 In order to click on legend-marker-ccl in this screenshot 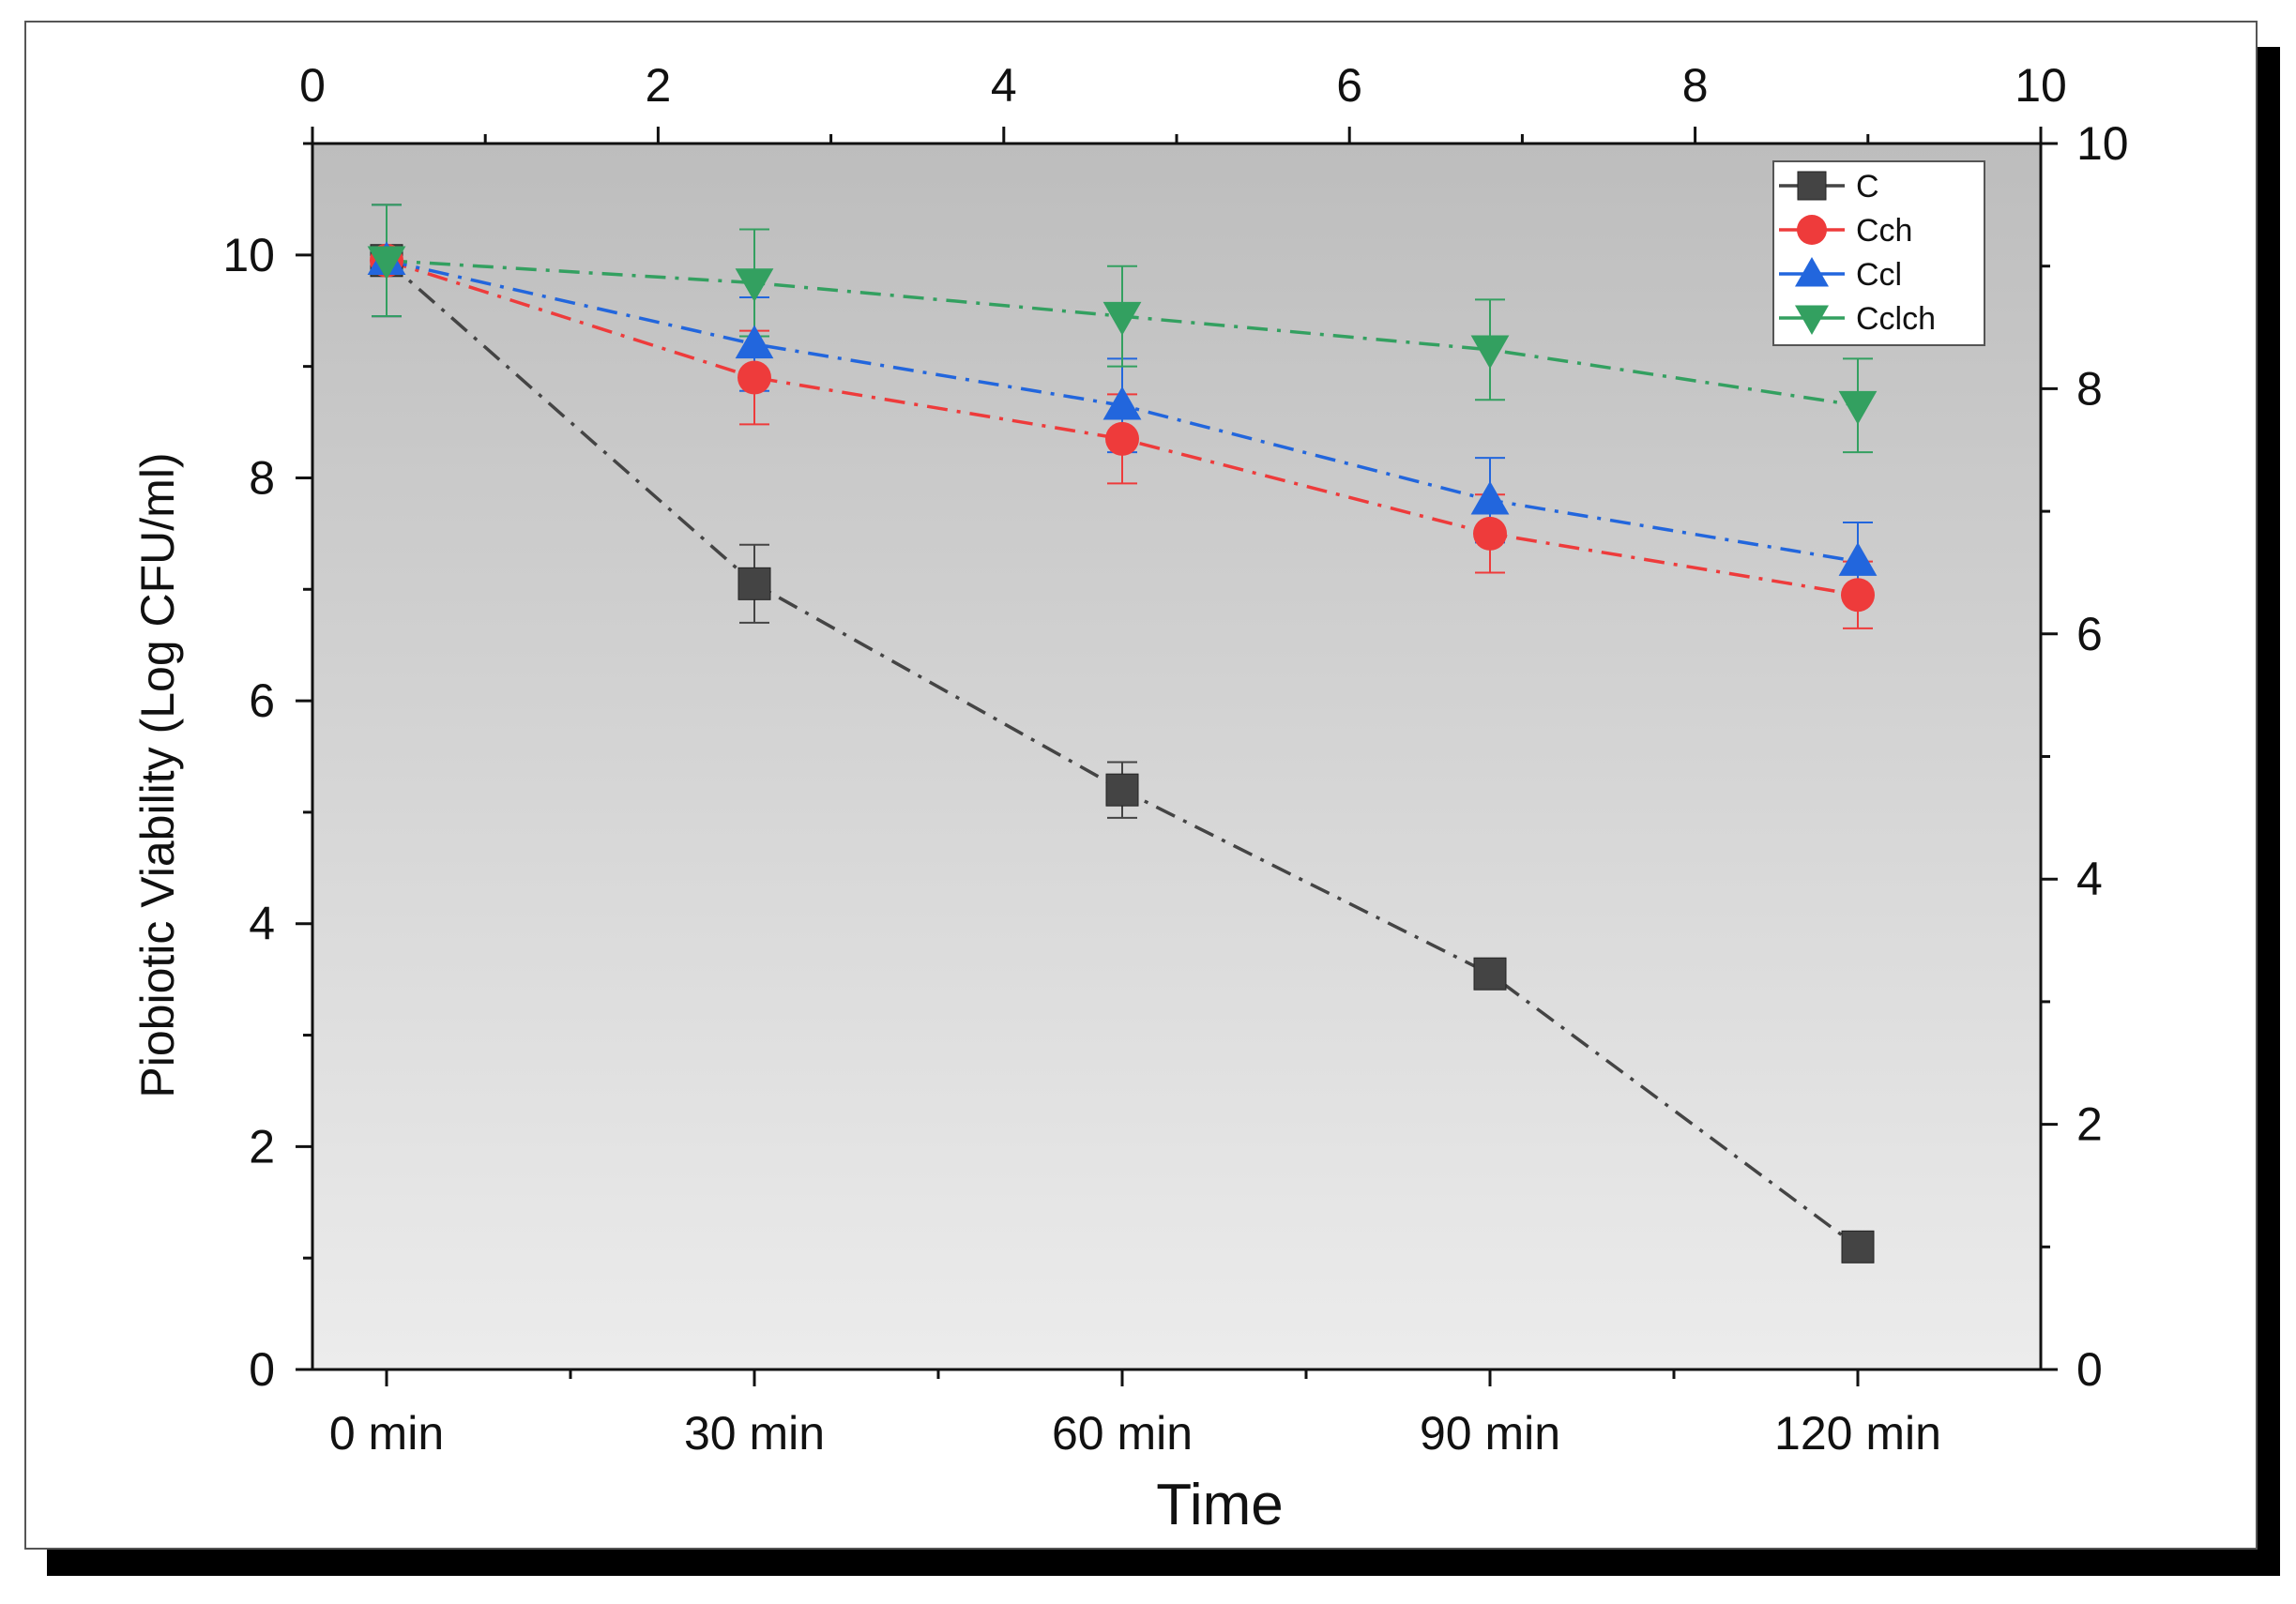, I will do `click(1812, 272)`.